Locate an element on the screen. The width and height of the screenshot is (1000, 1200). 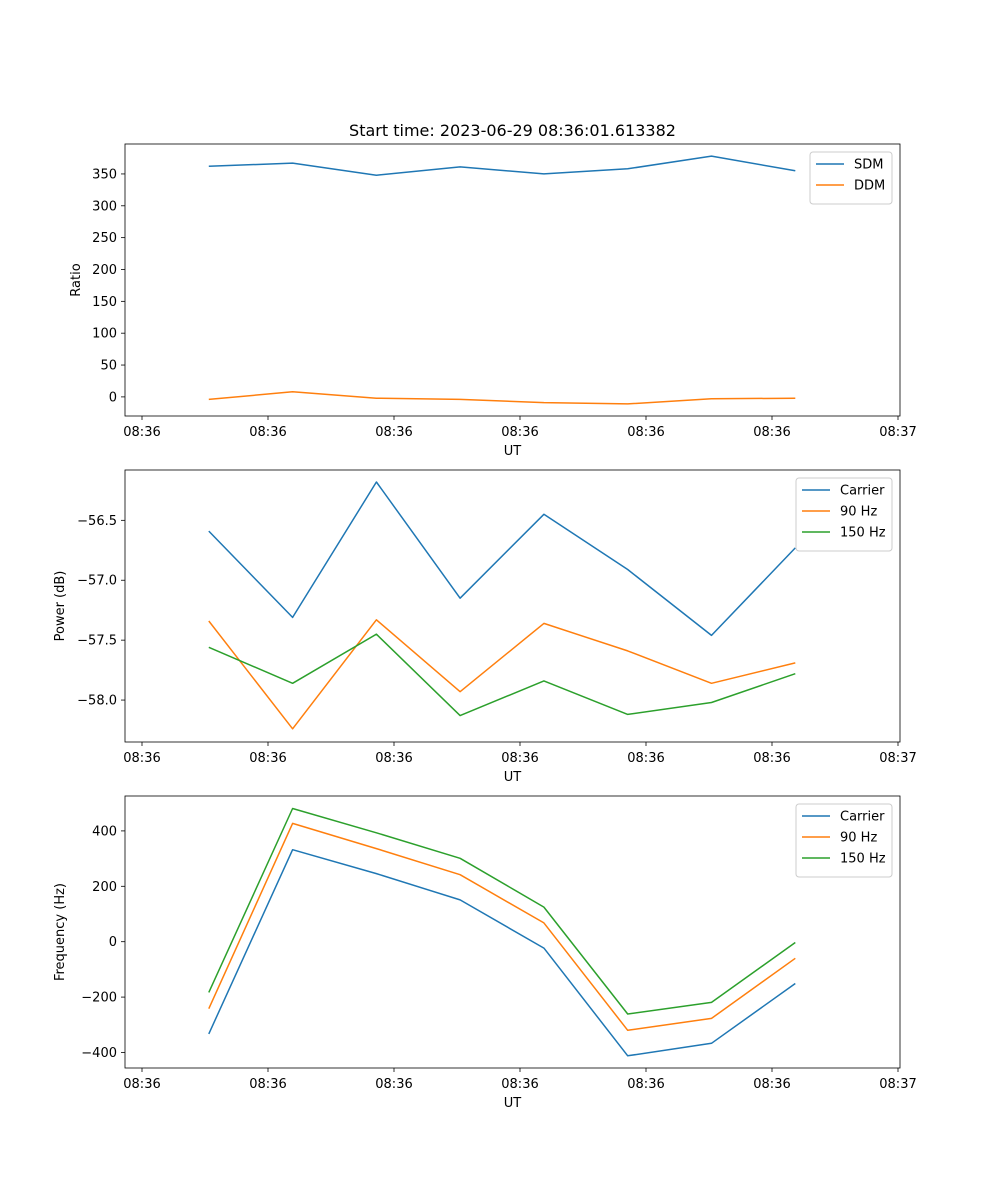
y-tick-label: −57.5 is located at coordinates (97, 641).